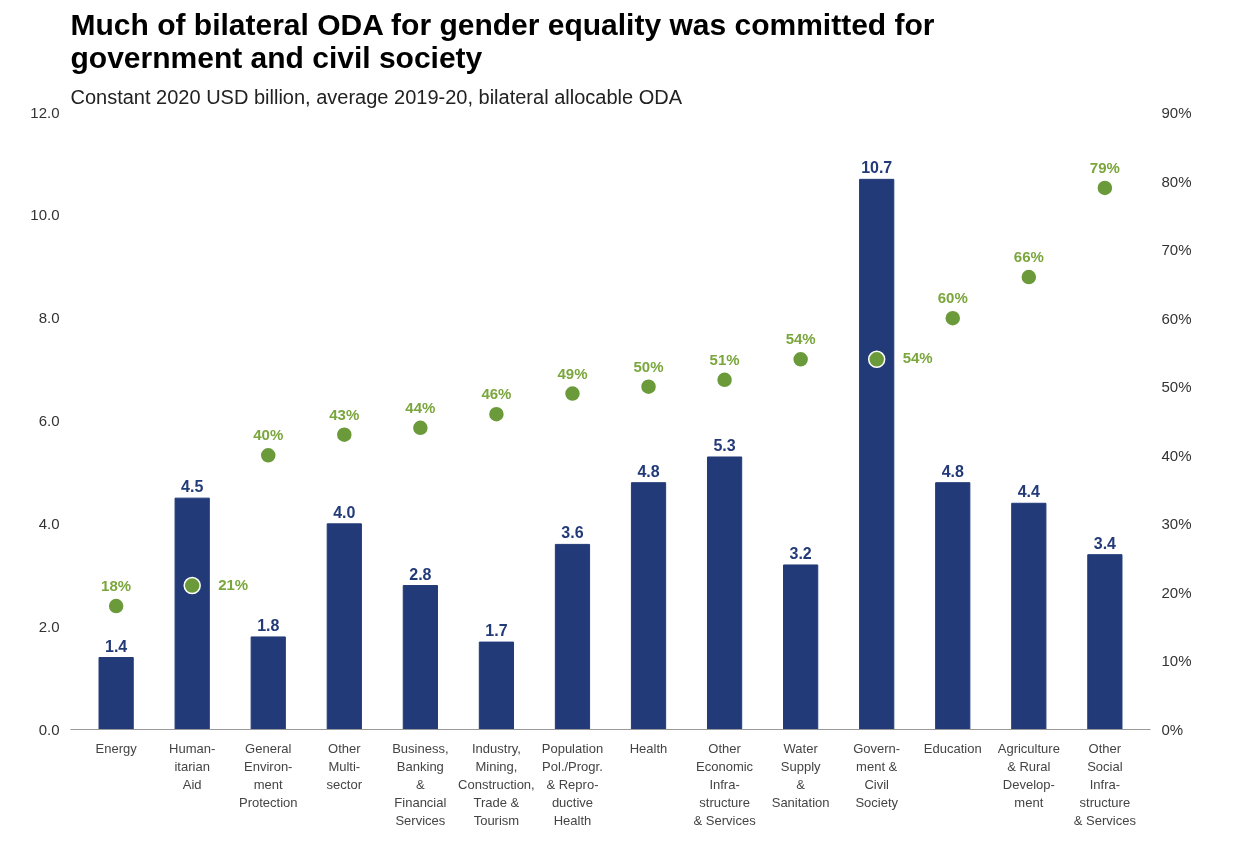  Describe the element at coordinates (344, 512) in the screenshot. I see `data-label: 4.0` at that location.